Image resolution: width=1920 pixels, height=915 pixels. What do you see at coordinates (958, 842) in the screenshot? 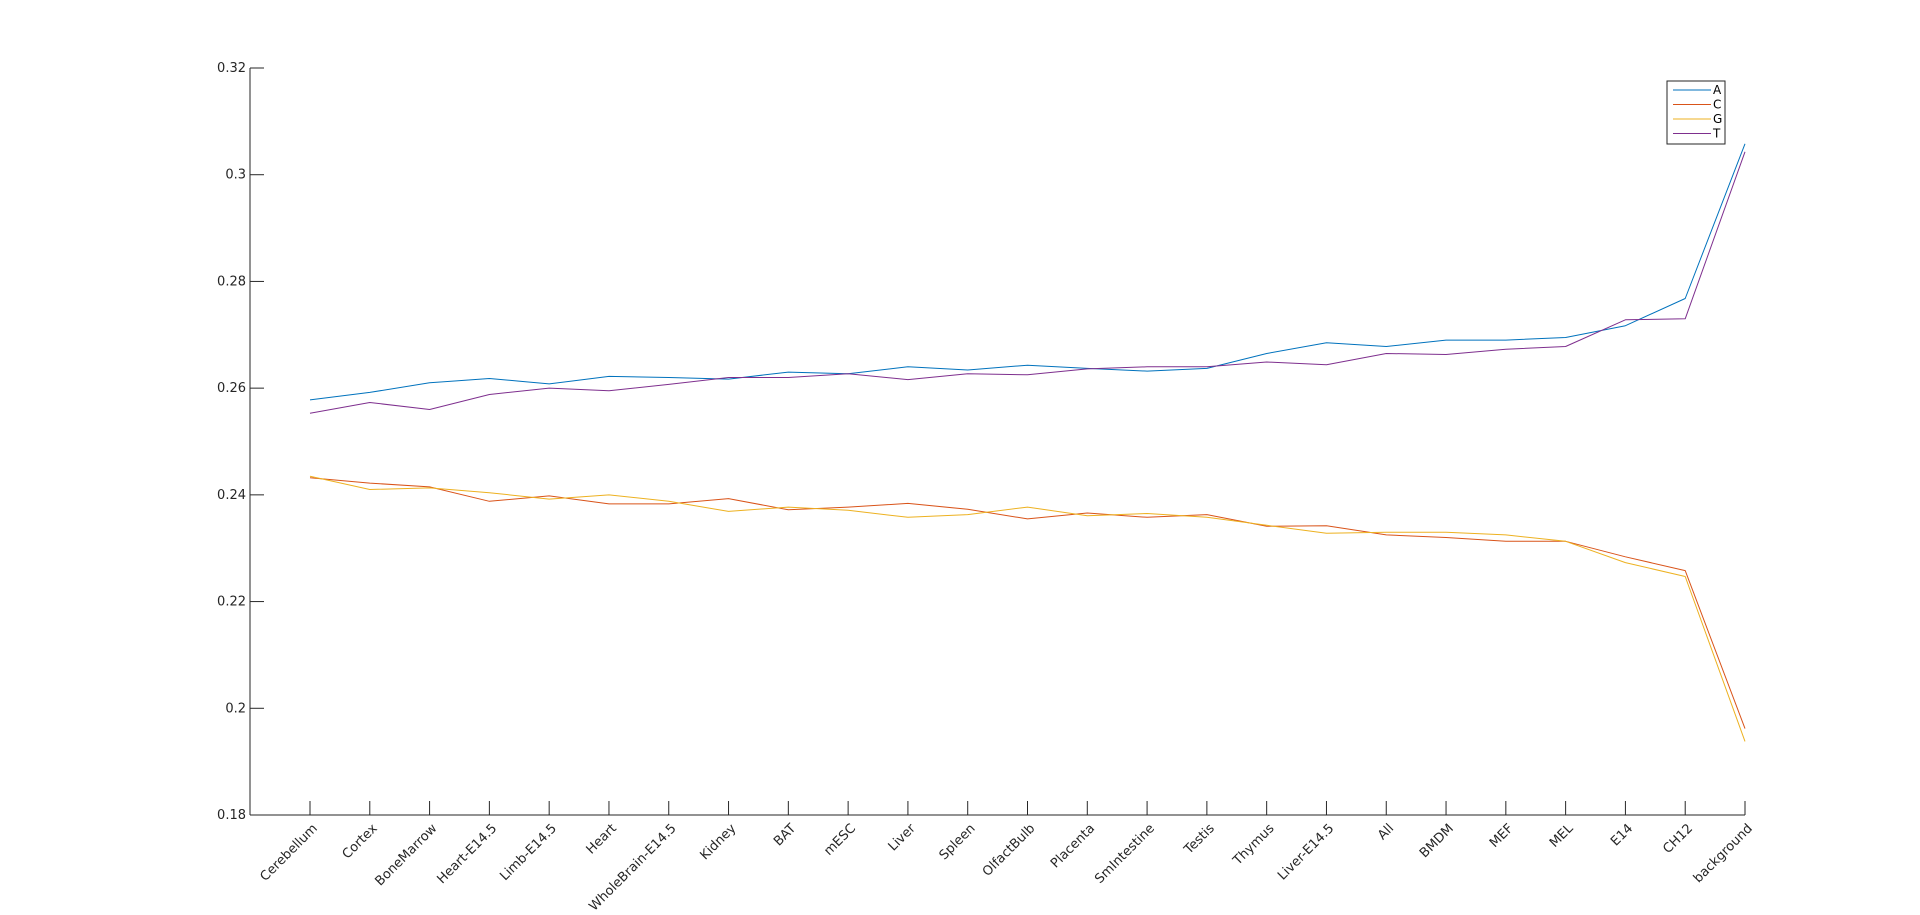
I see `x-tick-label: Spleen` at bounding box center [958, 842].